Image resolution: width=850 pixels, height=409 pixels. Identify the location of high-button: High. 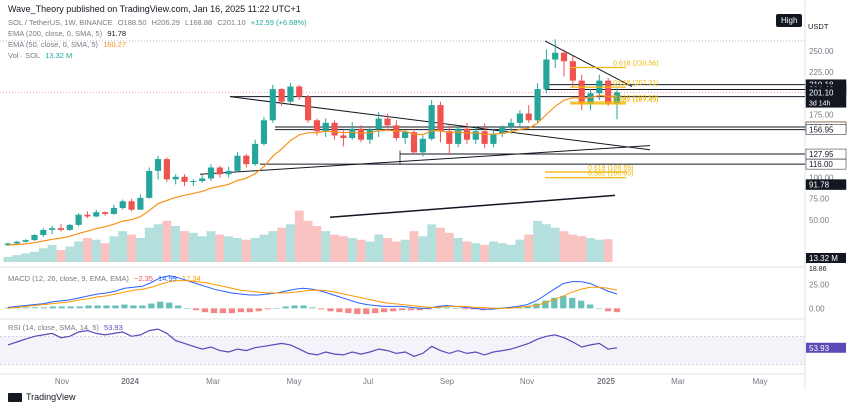
(789, 20).